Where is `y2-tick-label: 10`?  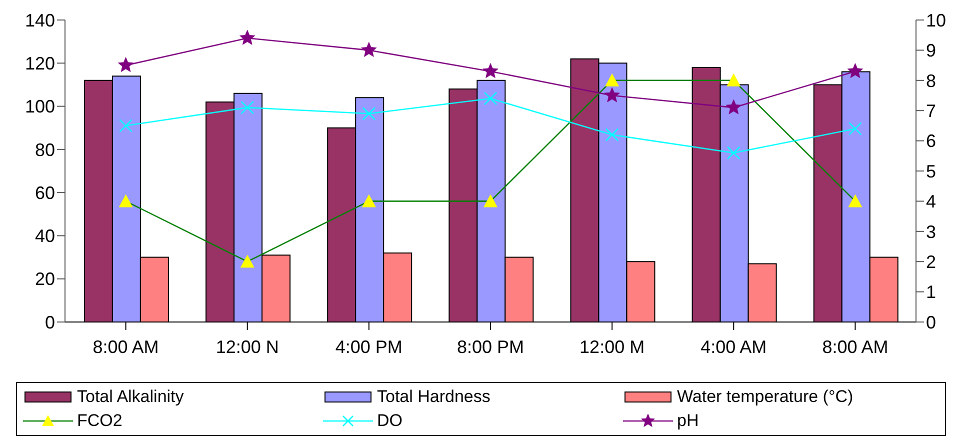 y2-tick-label: 10 is located at coordinates (936, 20).